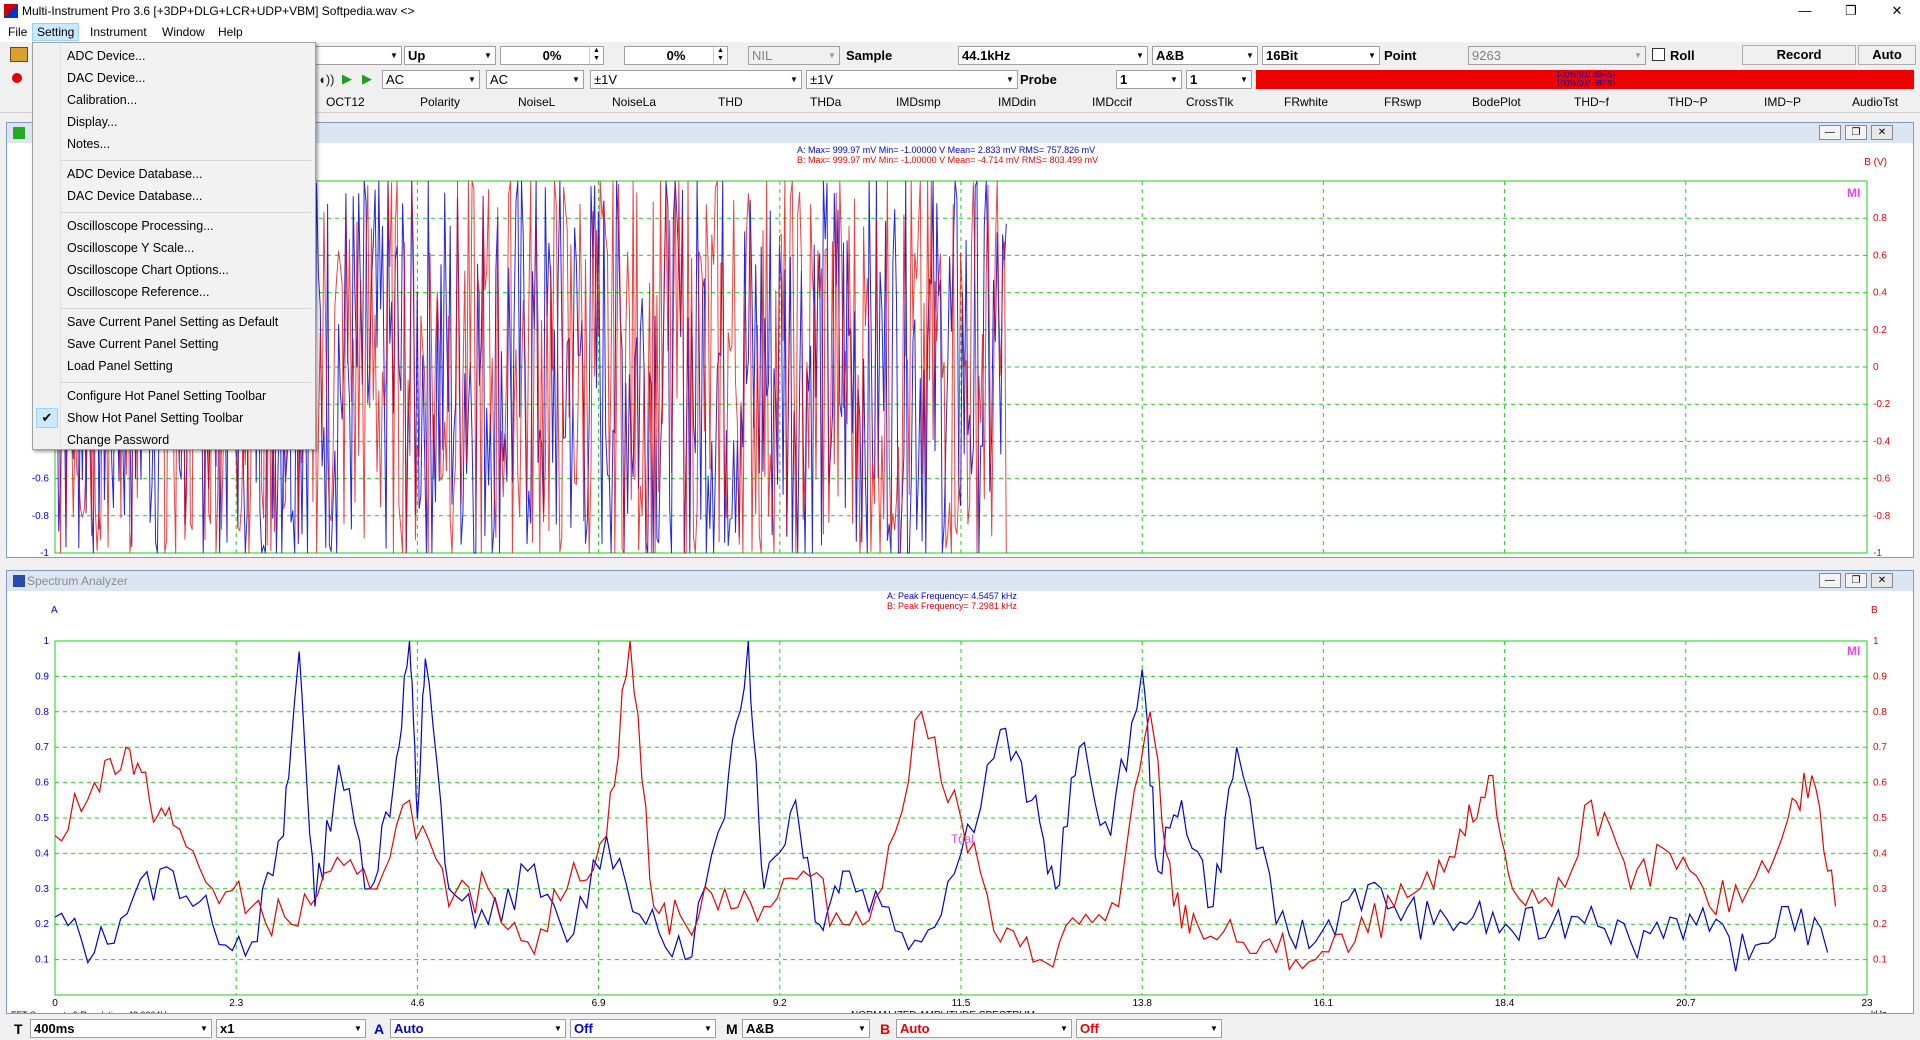 This screenshot has width=1920, height=1040. What do you see at coordinates (984, 1028) in the screenshot?
I see `b-scale-select: Auto ▼` at bounding box center [984, 1028].